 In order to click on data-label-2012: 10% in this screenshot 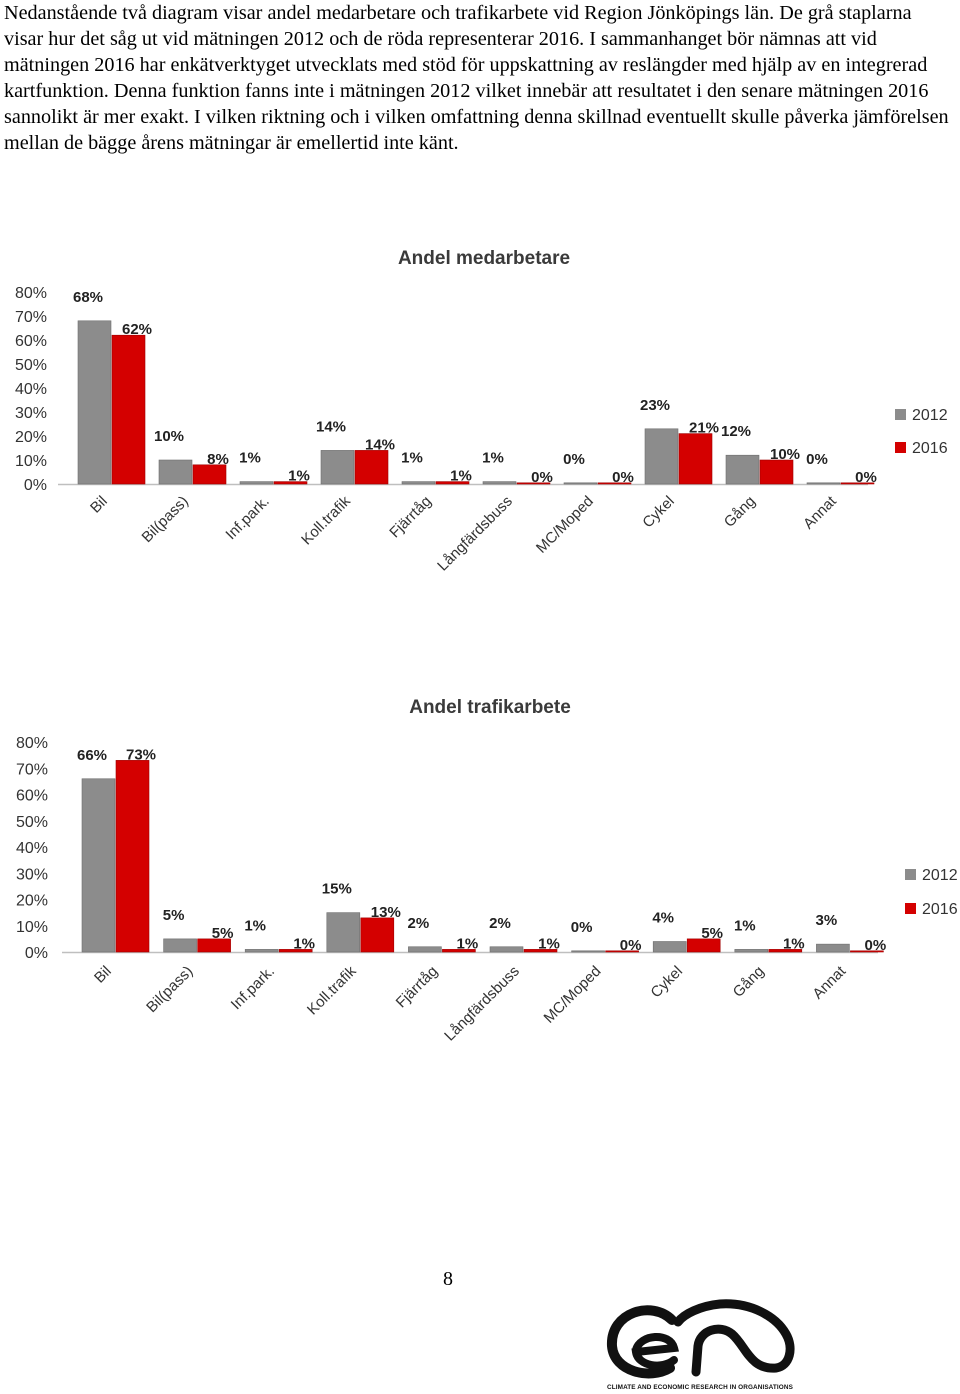, I will do `click(169, 436)`.